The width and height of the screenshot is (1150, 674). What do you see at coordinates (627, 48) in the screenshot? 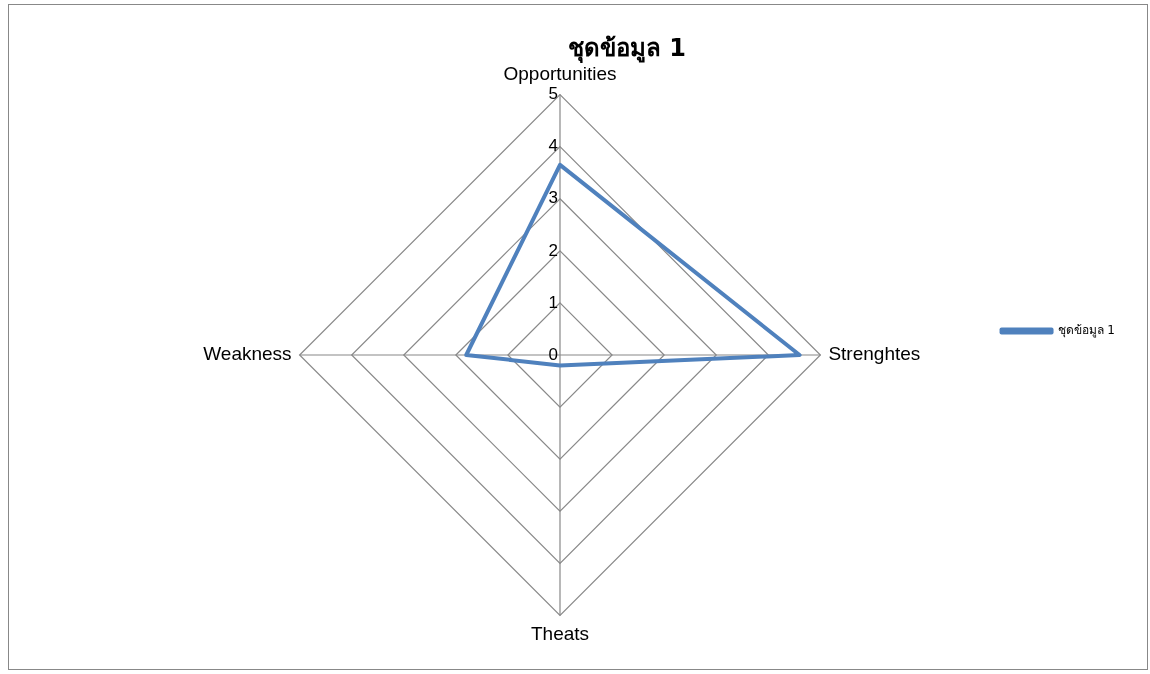
I see `chart-title: ชุดข้อมูล 1` at bounding box center [627, 48].